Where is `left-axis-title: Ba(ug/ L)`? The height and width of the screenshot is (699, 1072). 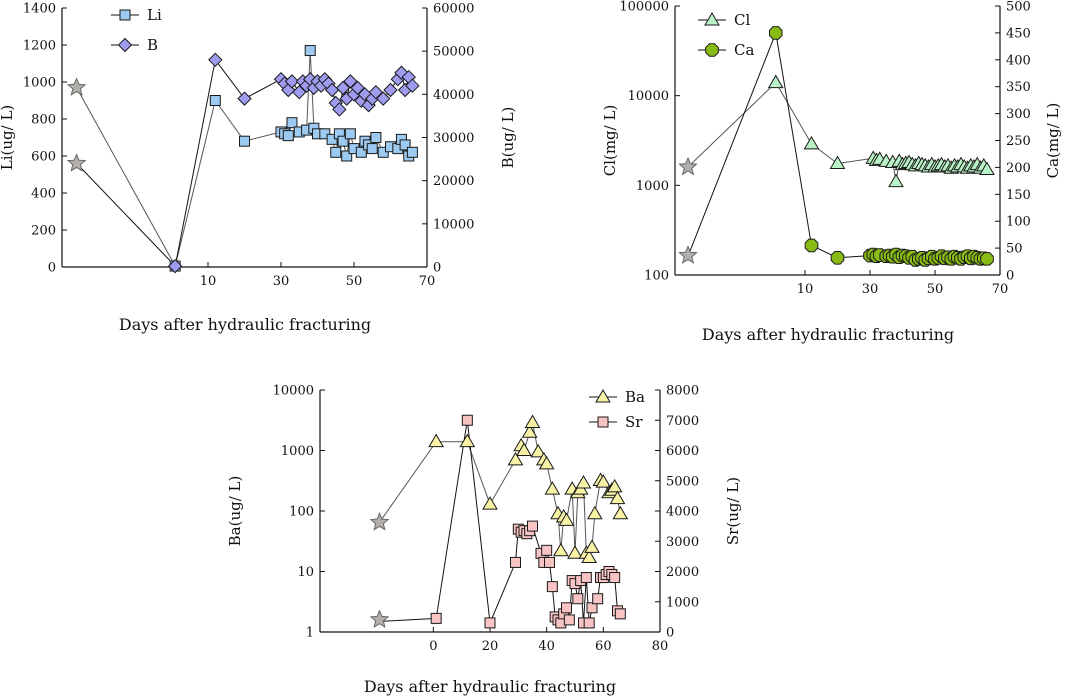 left-axis-title: Ba(ug/ L) is located at coordinates (235, 511).